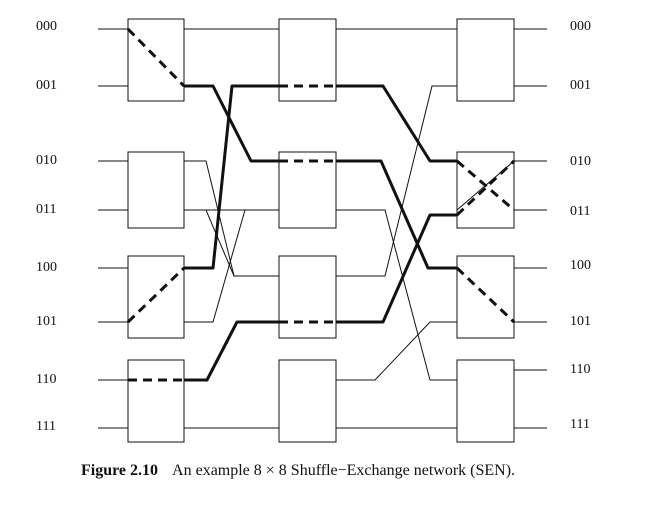 The width and height of the screenshot is (645, 520). I want to click on output-label-001: 001, so click(580, 85).